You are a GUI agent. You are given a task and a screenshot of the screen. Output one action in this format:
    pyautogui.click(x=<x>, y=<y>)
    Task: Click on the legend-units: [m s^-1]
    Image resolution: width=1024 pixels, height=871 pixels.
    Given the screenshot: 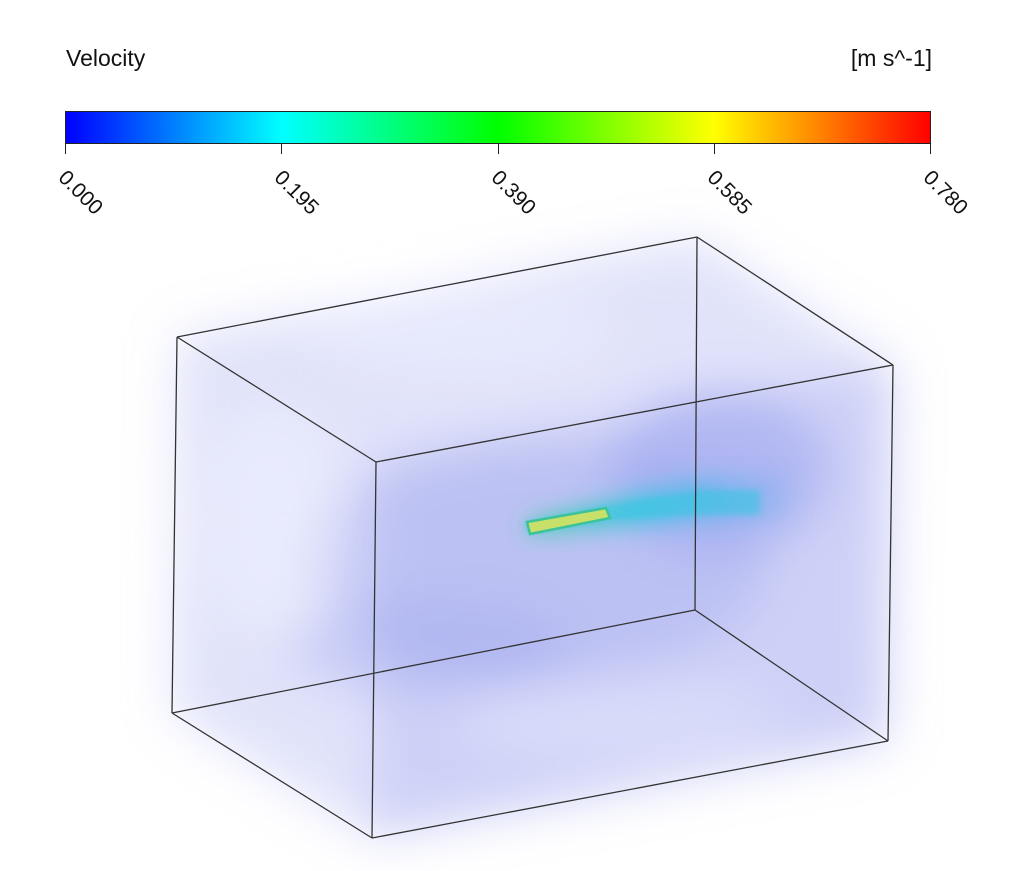 What is the action you would take?
    pyautogui.click(x=891, y=58)
    